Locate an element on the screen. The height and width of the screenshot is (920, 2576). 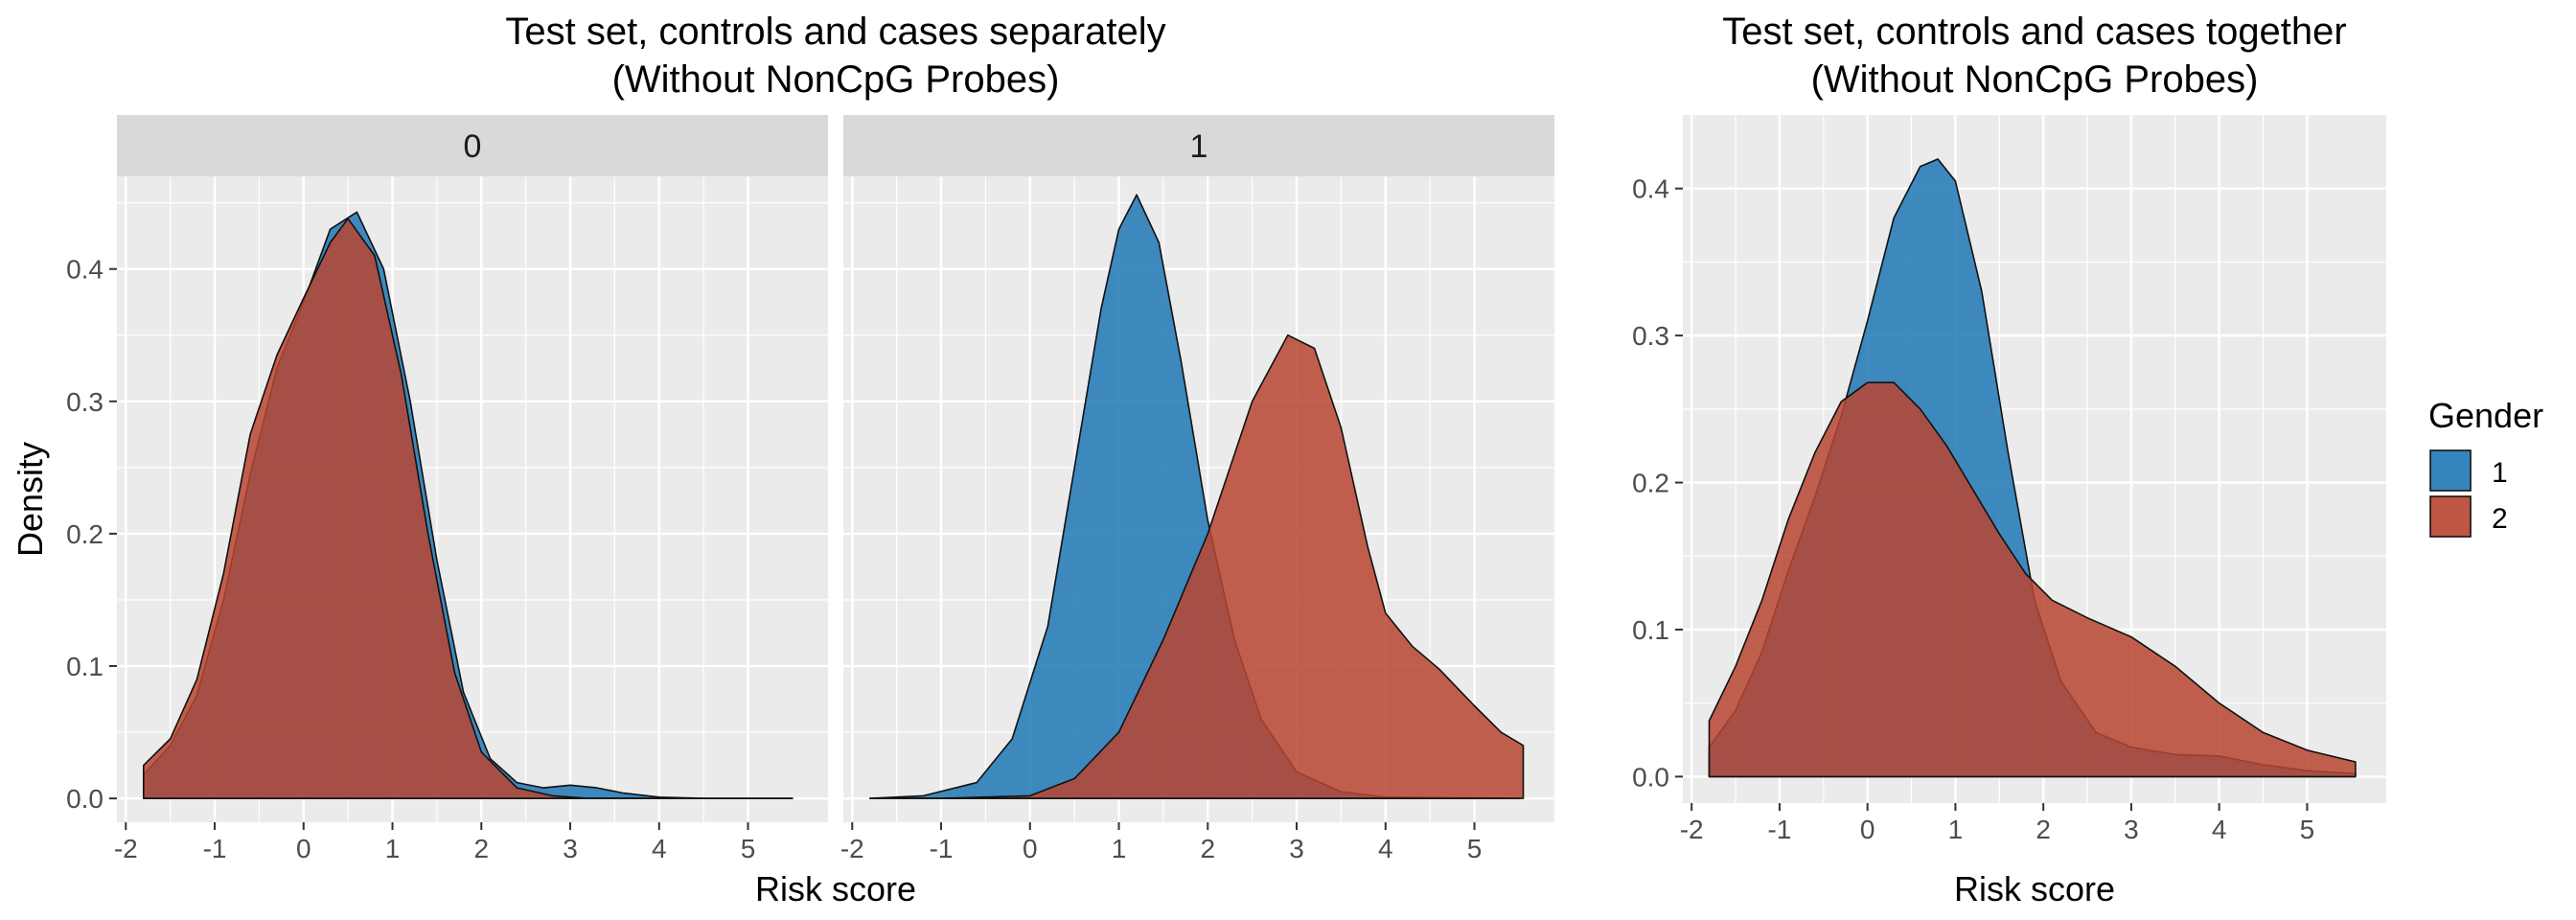
facet-strip-label: 1 is located at coordinates (1199, 146).